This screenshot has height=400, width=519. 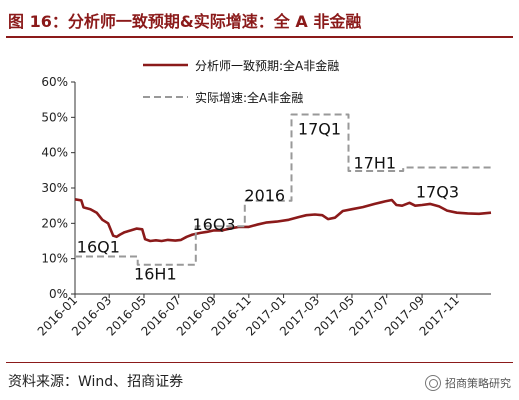 What do you see at coordinates (249, 97) in the screenshot?
I see `legend-label-2: 实际增速:全A非金融` at bounding box center [249, 97].